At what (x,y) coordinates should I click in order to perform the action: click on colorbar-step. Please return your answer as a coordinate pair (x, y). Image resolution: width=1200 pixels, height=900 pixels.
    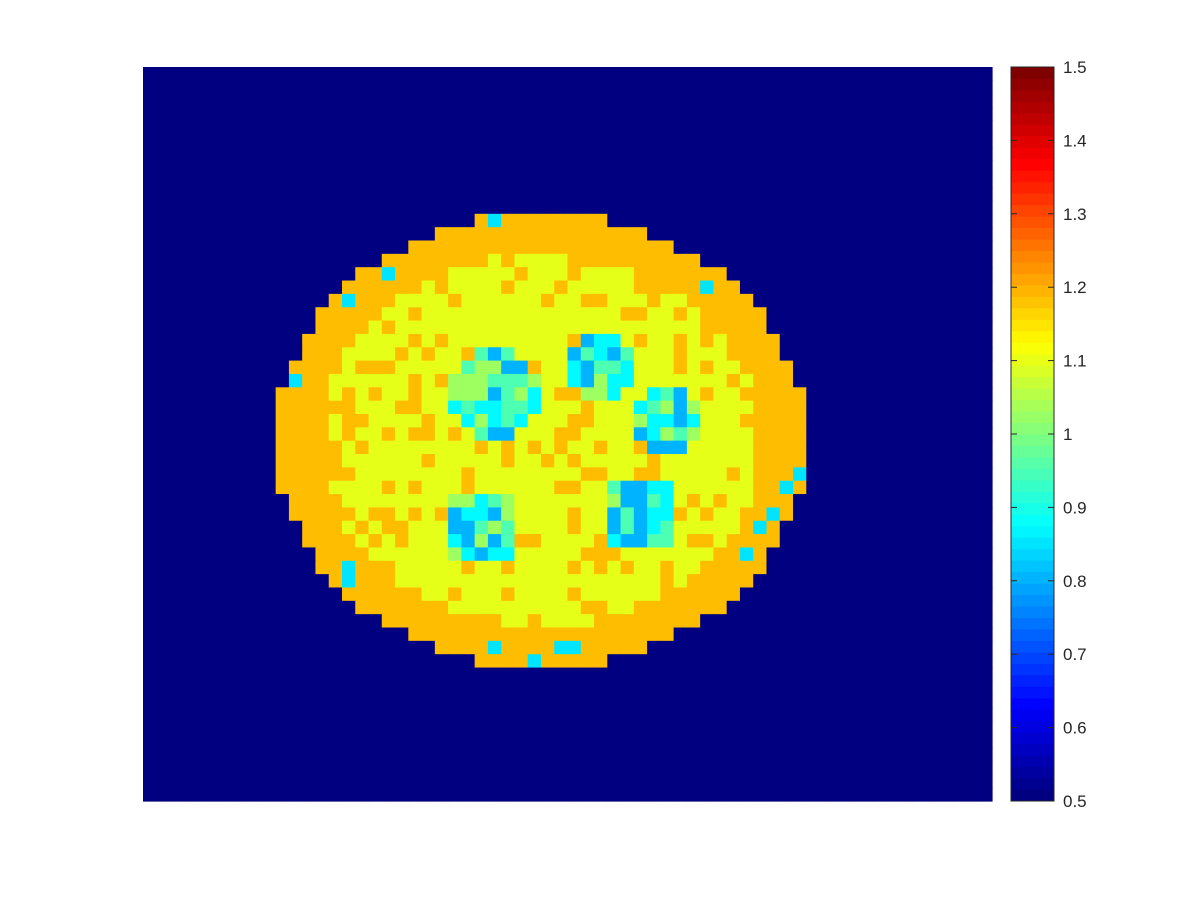
    Looking at the image, I should click on (1032, 726).